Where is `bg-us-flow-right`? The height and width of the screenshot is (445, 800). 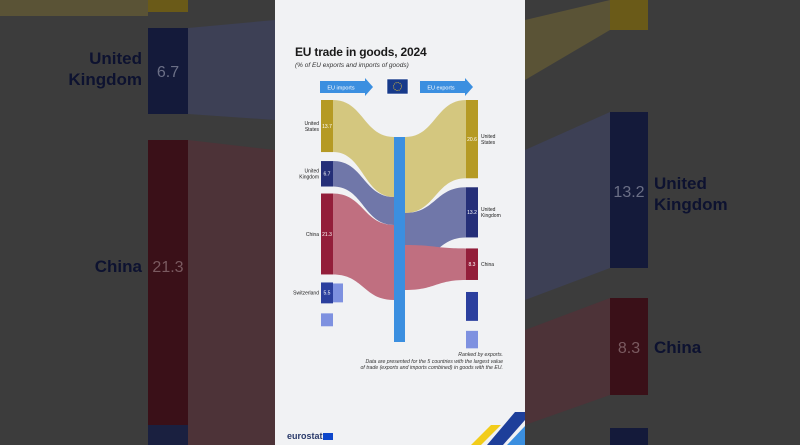 bg-us-flow-right is located at coordinates (567, 40).